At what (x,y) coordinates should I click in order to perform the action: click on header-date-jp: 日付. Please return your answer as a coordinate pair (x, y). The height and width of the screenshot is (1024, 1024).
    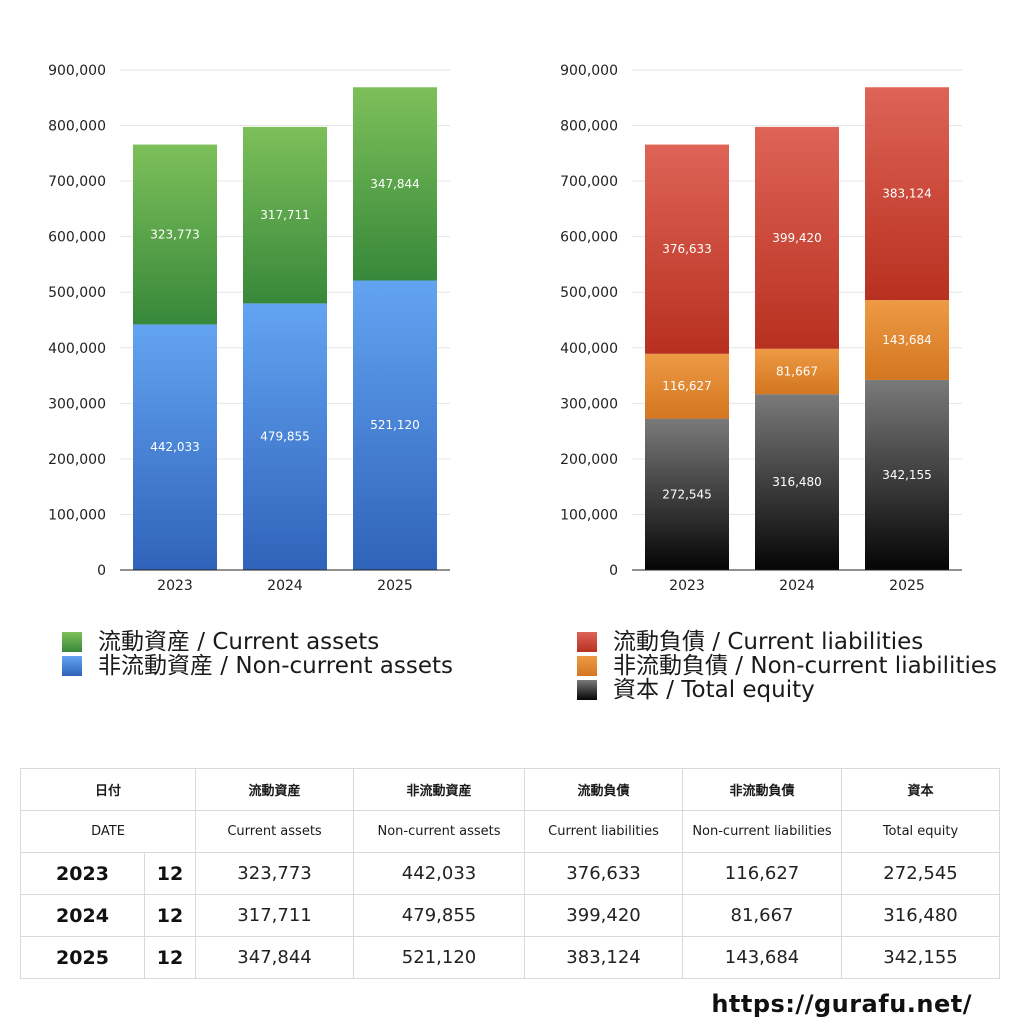
    Looking at the image, I should click on (108, 789).